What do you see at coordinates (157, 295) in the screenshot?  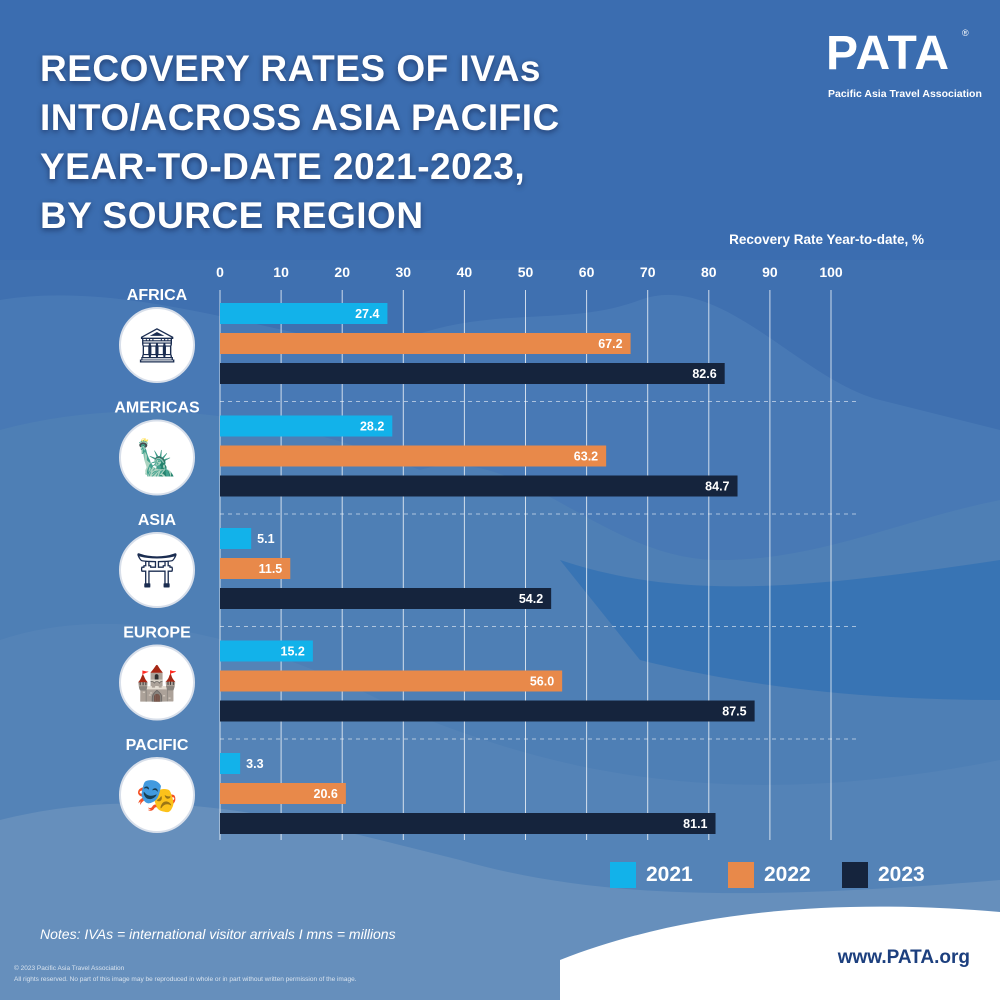 I see `category-label: AFRICA` at bounding box center [157, 295].